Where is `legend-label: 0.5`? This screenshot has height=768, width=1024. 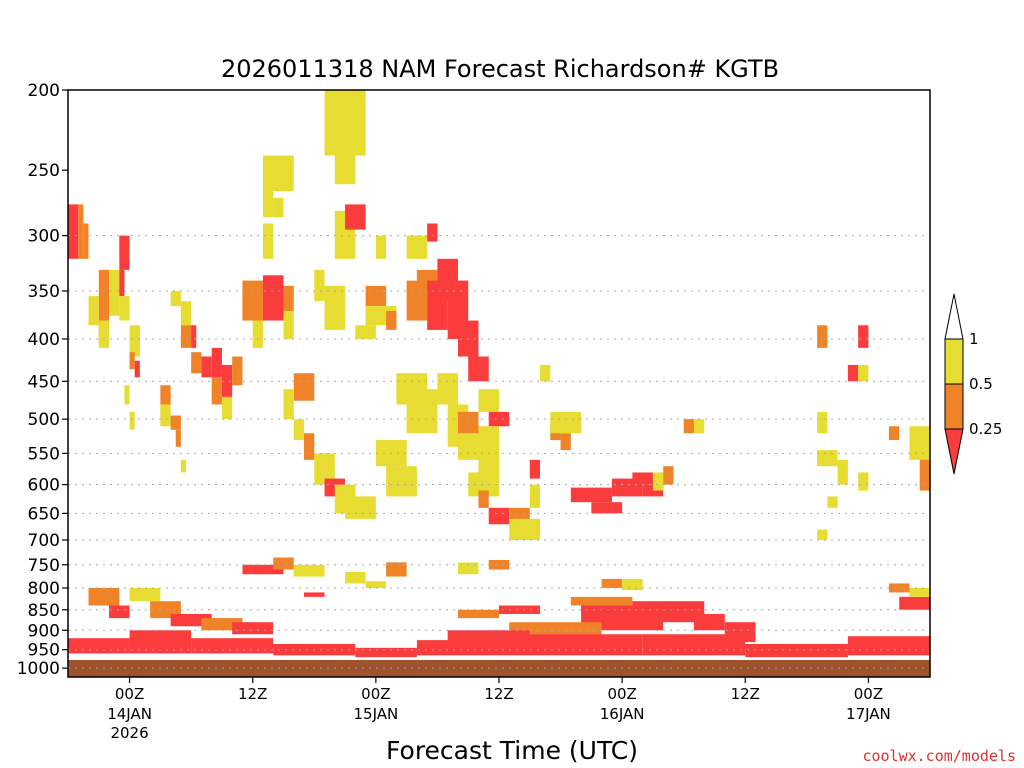 legend-label: 0.5 is located at coordinates (981, 384).